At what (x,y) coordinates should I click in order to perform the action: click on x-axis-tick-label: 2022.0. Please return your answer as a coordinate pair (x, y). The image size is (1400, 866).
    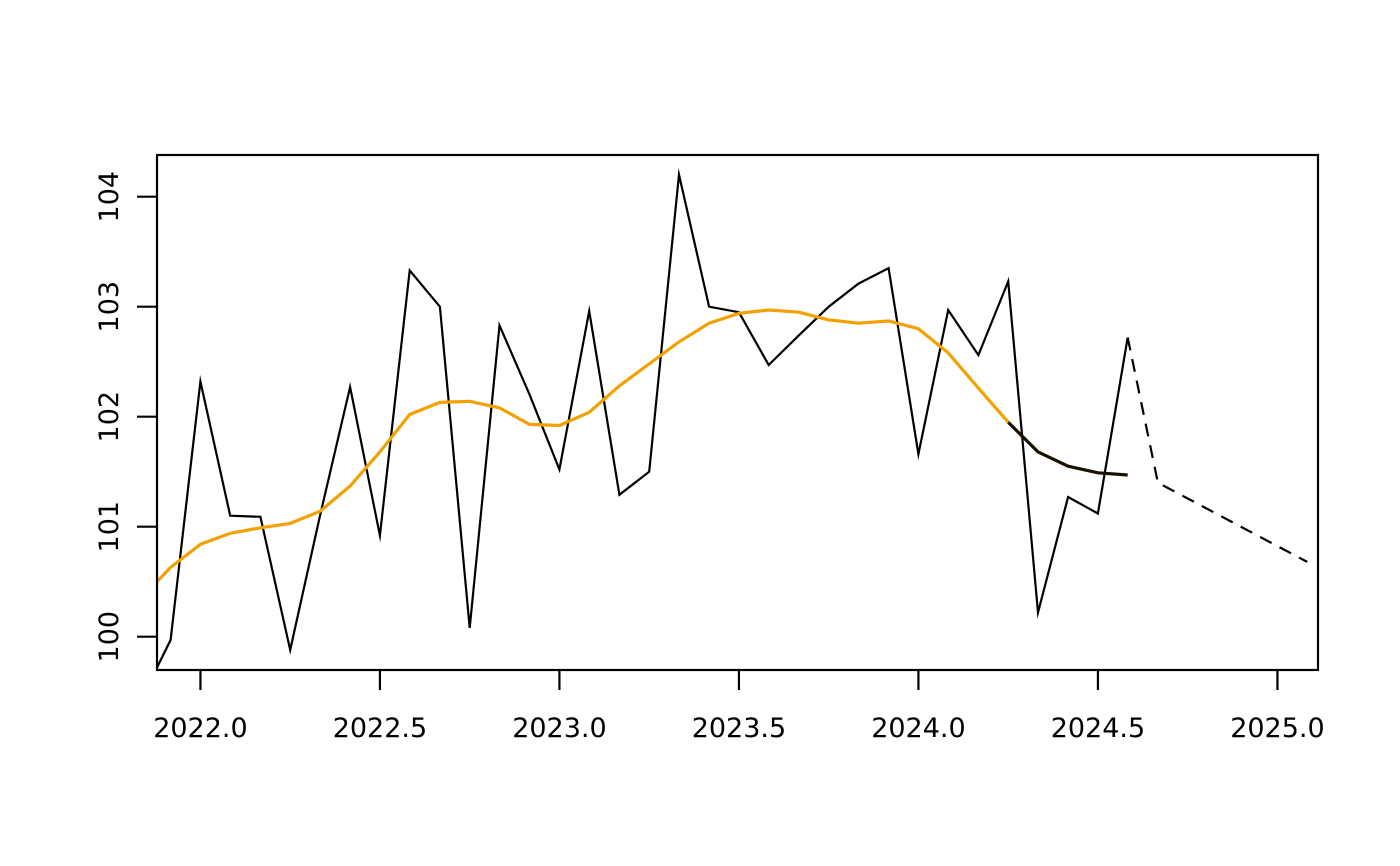
    Looking at the image, I should click on (200, 728).